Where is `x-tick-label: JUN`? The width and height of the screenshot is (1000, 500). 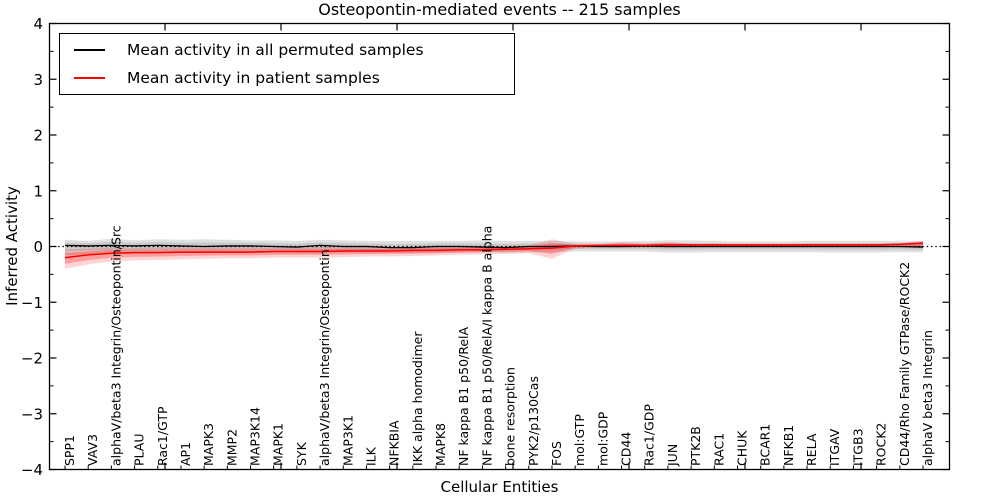
x-tick-label: JUN is located at coordinates (672, 455).